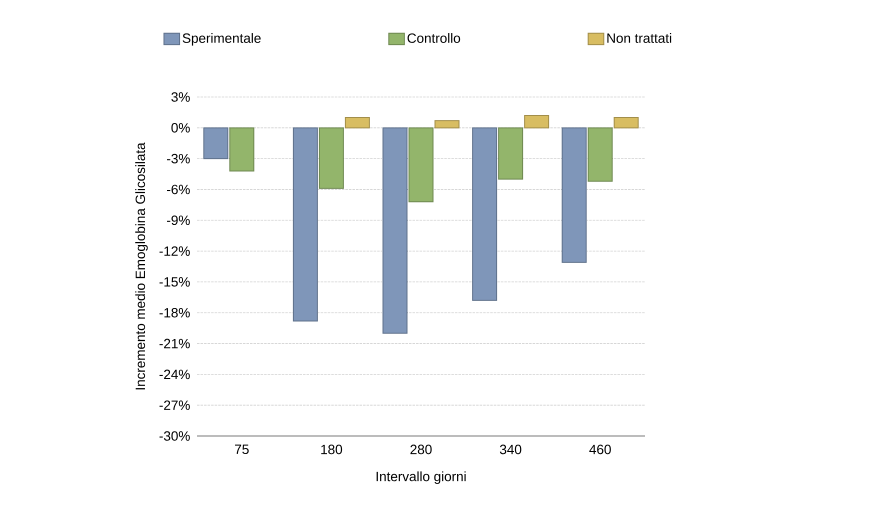  What do you see at coordinates (175, 375) in the screenshot?
I see `y-tick-label: -24%` at bounding box center [175, 375].